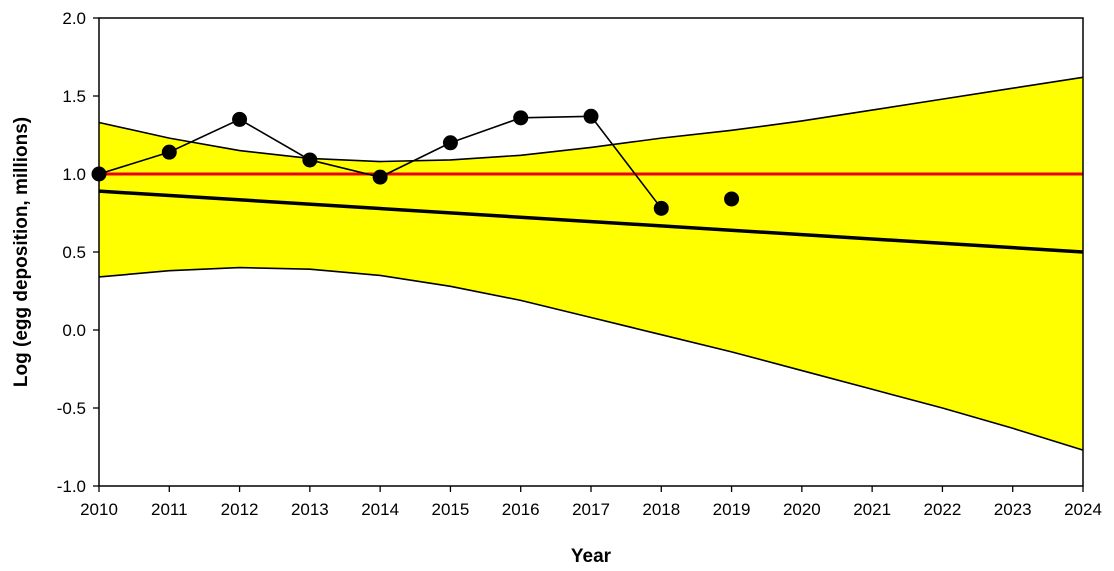 This screenshot has width=1114, height=571. Describe the element at coordinates (591, 116) in the screenshot. I see `data-point-2017` at that location.